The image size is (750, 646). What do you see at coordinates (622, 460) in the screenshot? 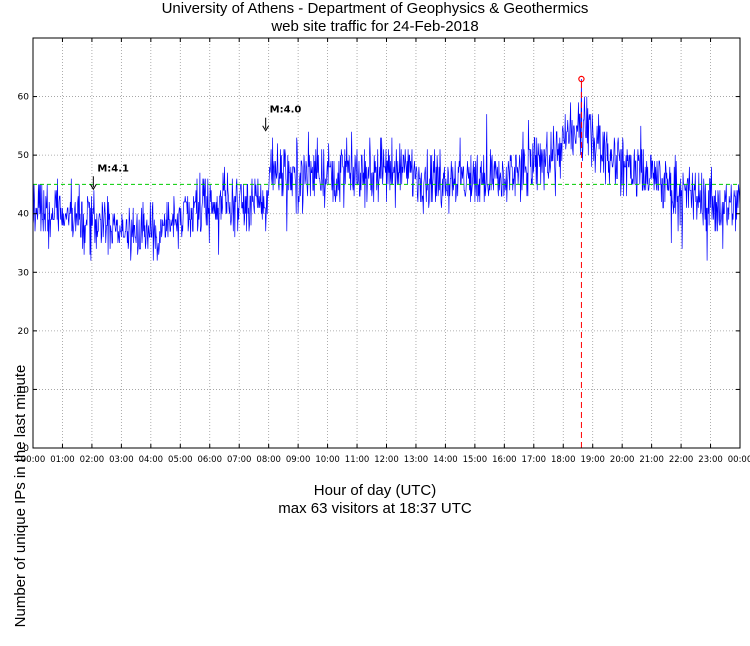
I see `x-tick-label: 20:00` at bounding box center [622, 460].